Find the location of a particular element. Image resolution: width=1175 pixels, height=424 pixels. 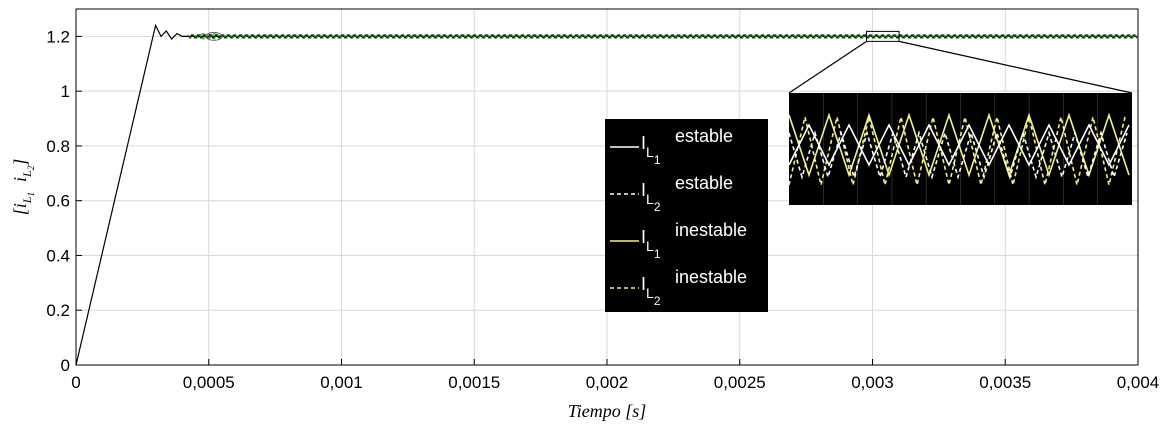

y-axis-ticks: 0 0.2 0.4 0.6 0.8 1 1.2 is located at coordinates (64, 201).